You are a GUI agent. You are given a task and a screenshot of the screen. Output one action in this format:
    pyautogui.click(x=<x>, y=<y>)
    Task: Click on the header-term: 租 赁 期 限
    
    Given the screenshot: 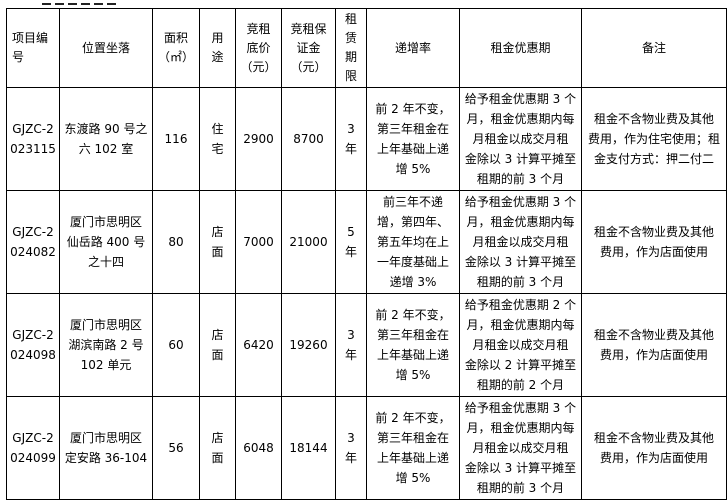 What is the action you would take?
    pyautogui.click(x=351, y=48)
    